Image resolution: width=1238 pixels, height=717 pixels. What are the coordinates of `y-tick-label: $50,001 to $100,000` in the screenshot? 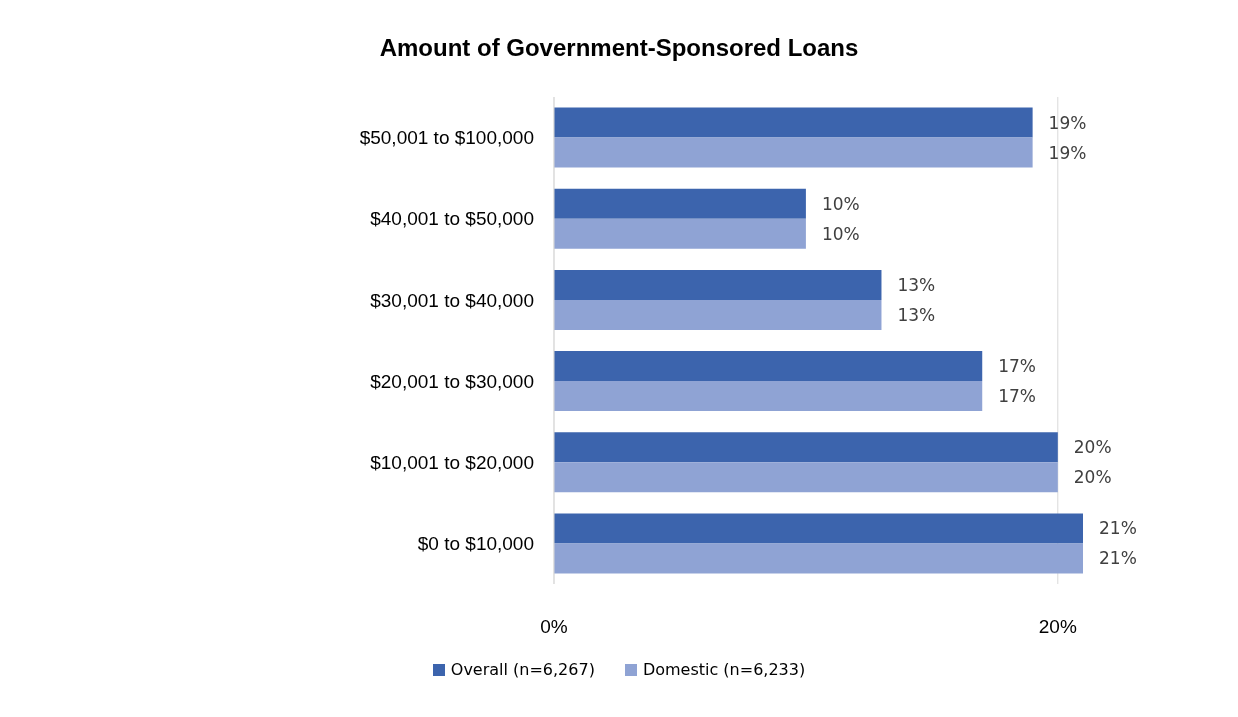 It's located at (446, 138).